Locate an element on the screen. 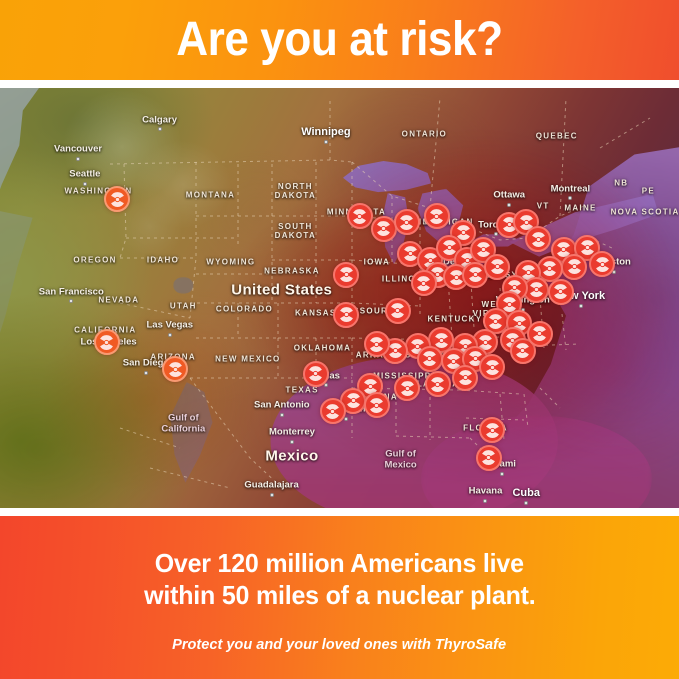 The image size is (679, 679). map-label-city: Winnipeg is located at coordinates (326, 132).